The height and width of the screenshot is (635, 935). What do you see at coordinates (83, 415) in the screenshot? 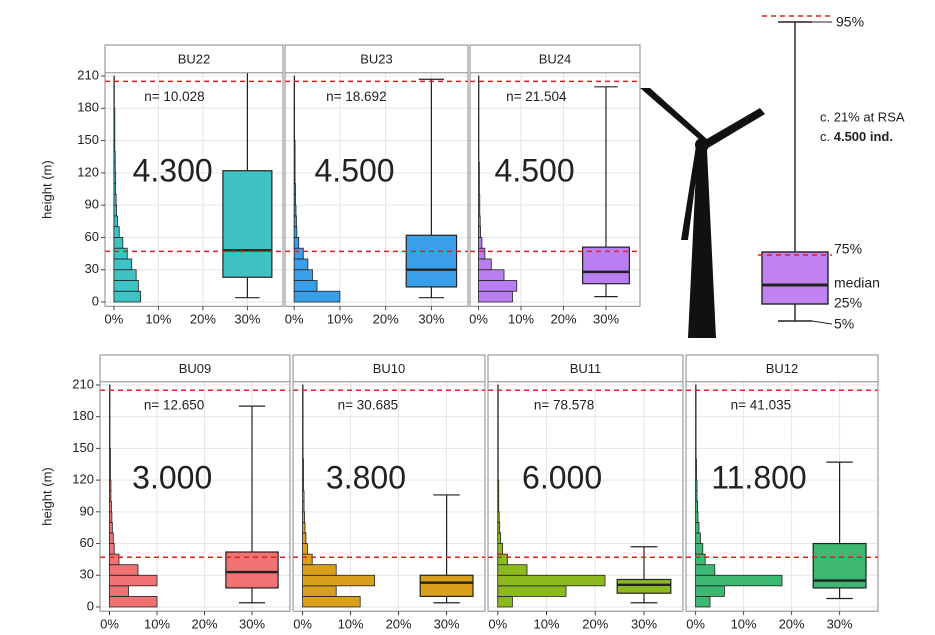
I see `y-tick-label: 180` at bounding box center [83, 415].